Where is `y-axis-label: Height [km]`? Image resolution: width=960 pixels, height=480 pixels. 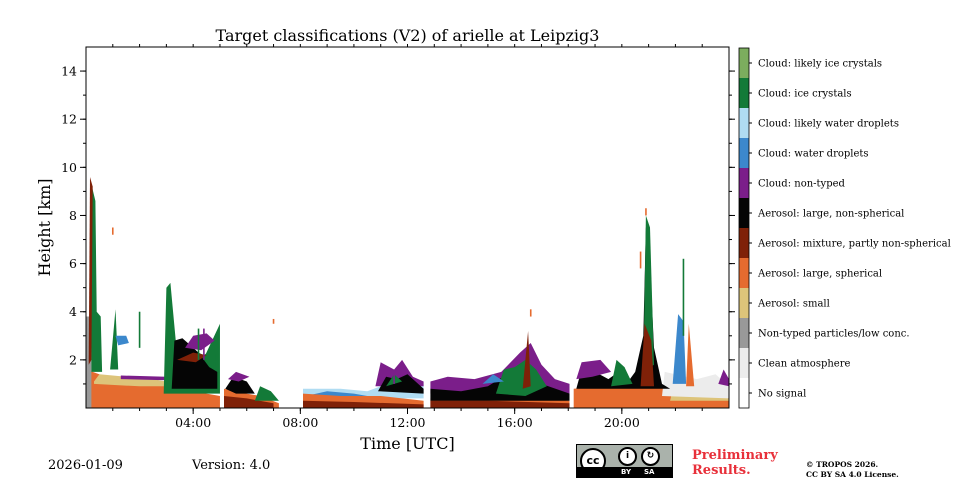
y-axis-label: Height [km] is located at coordinates (44, 228).